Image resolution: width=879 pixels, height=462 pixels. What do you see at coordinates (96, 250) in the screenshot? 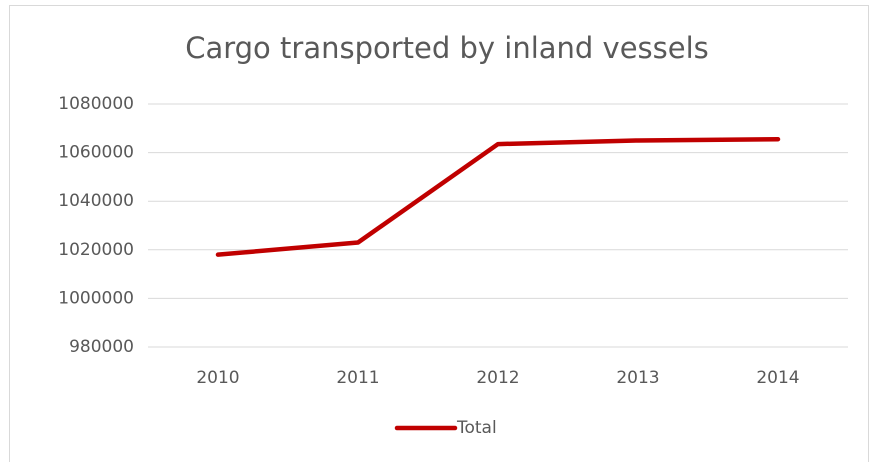
I see `y-tick-label: 1020000` at bounding box center [96, 250].